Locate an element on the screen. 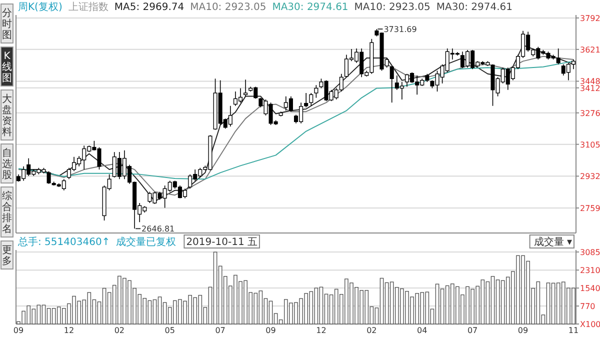 The height and width of the screenshot is (337, 600). y-tick-label: 3792 is located at coordinates (590, 18).